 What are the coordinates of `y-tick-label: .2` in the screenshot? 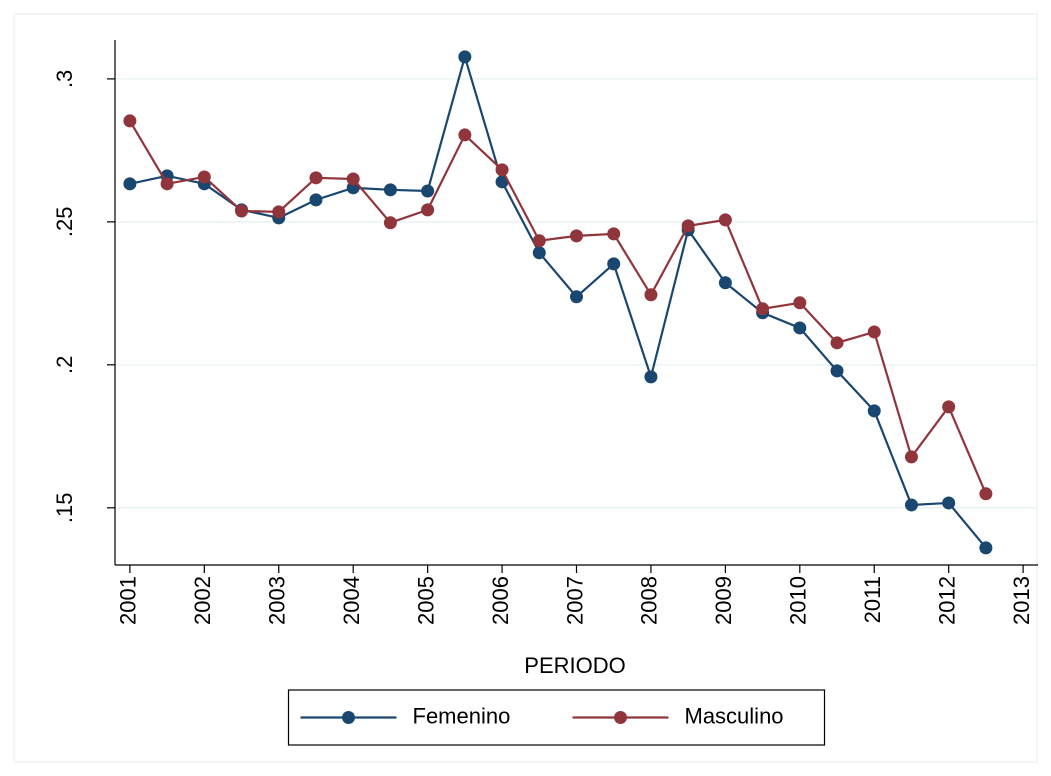 It's located at (64, 365).